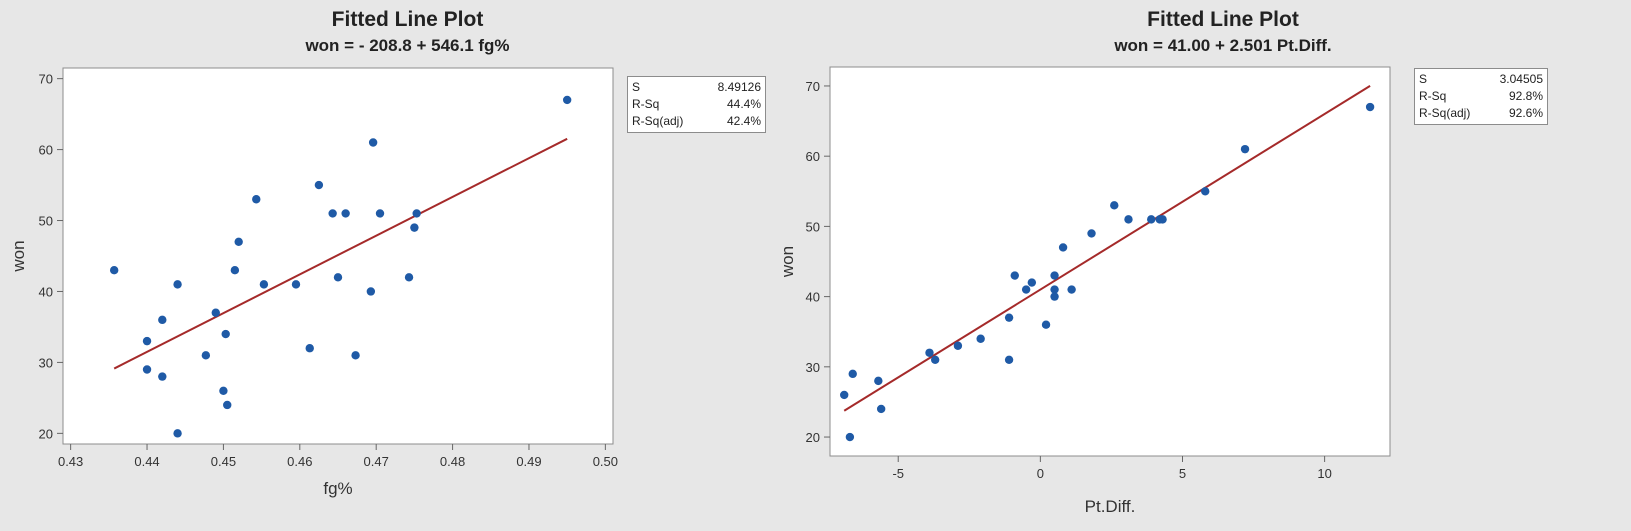  Describe the element at coordinates (299, 461) in the screenshot. I see `x-tick-label: 0.46` at that location.